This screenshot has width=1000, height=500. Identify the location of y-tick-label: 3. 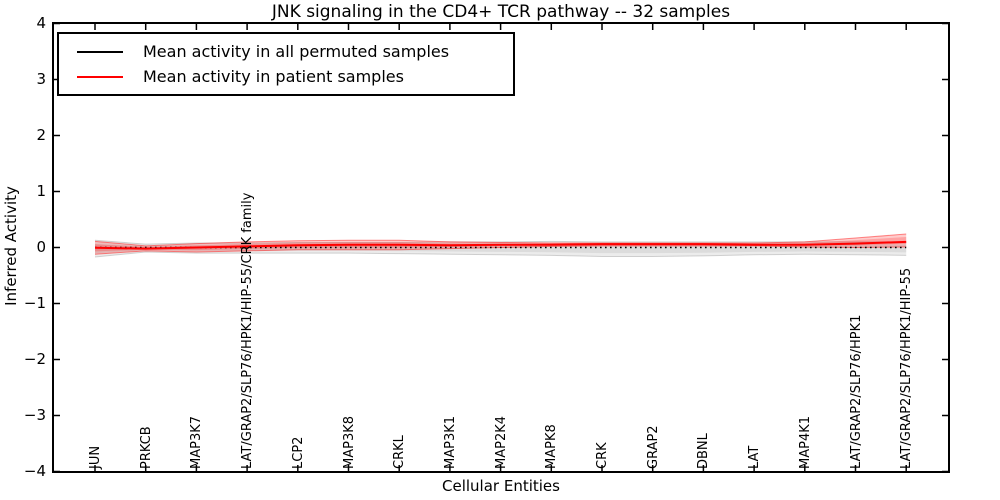
(41, 79).